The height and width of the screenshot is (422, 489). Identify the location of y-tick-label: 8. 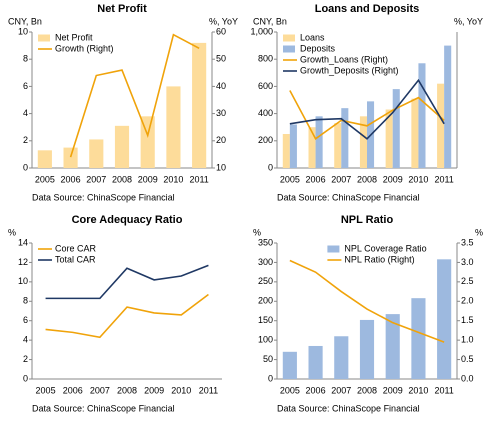
(25, 301).